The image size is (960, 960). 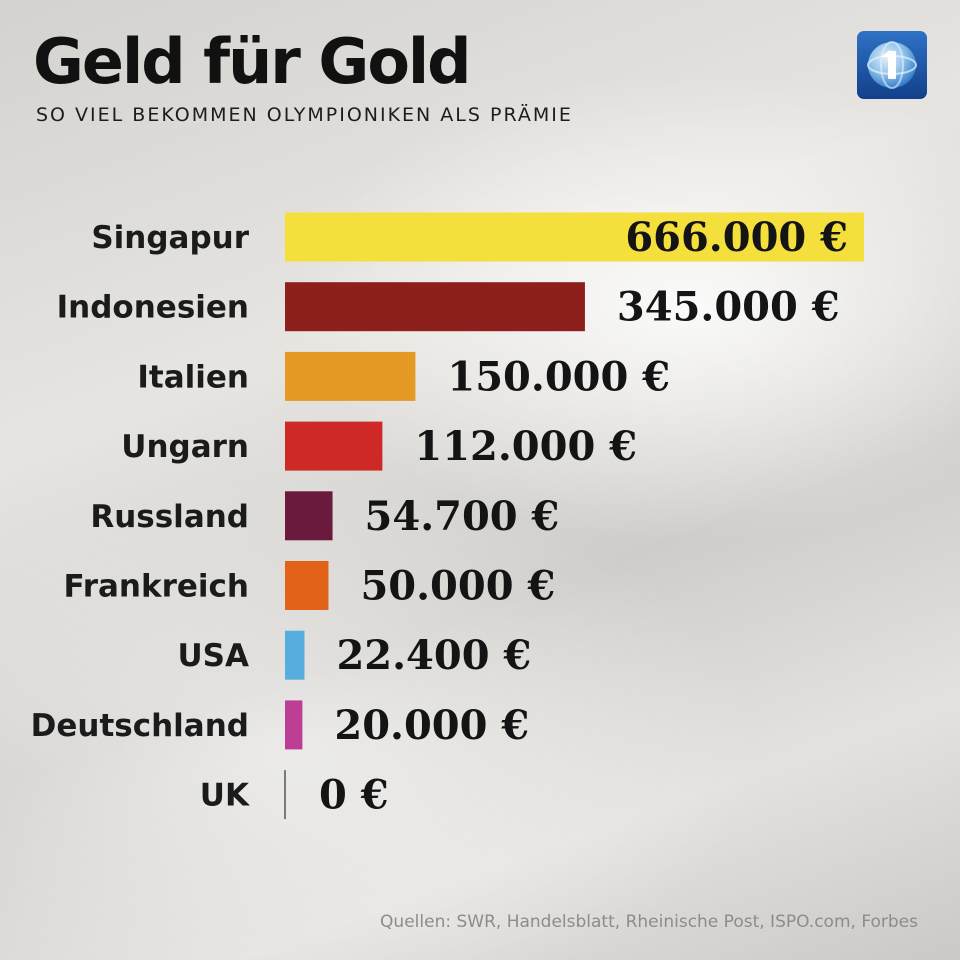 I want to click on bar-usa, so click(x=295, y=655).